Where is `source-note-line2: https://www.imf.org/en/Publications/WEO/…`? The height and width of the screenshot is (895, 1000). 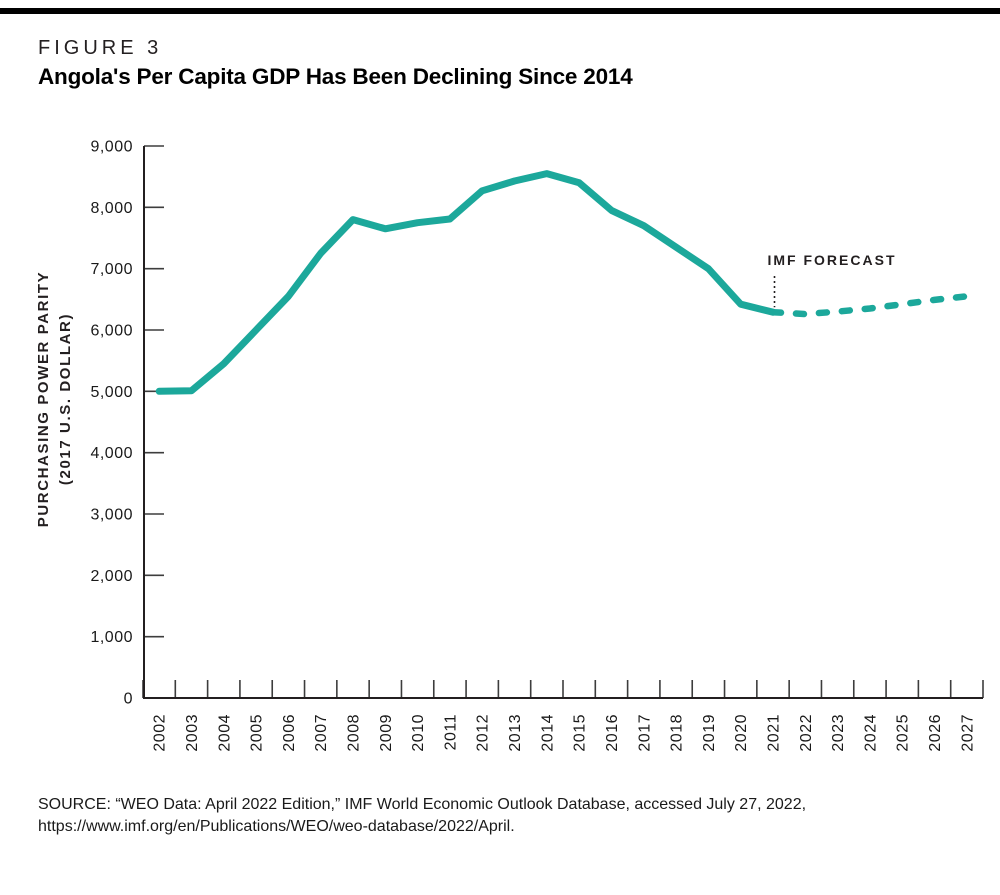 source-note-line2: https://www.imf.org/en/Publications/WEO/… is located at coordinates (276, 826).